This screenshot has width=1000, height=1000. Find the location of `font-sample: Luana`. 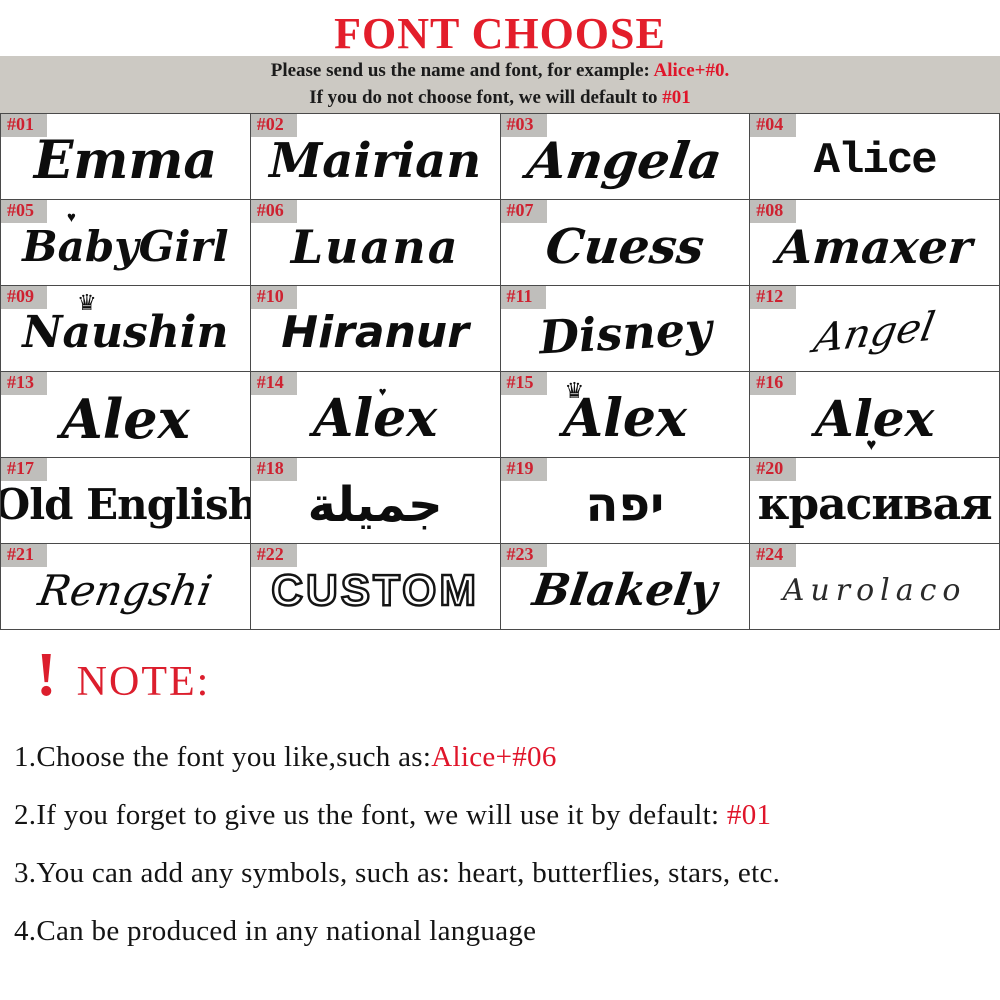

font-sample: Luana is located at coordinates (375, 246).